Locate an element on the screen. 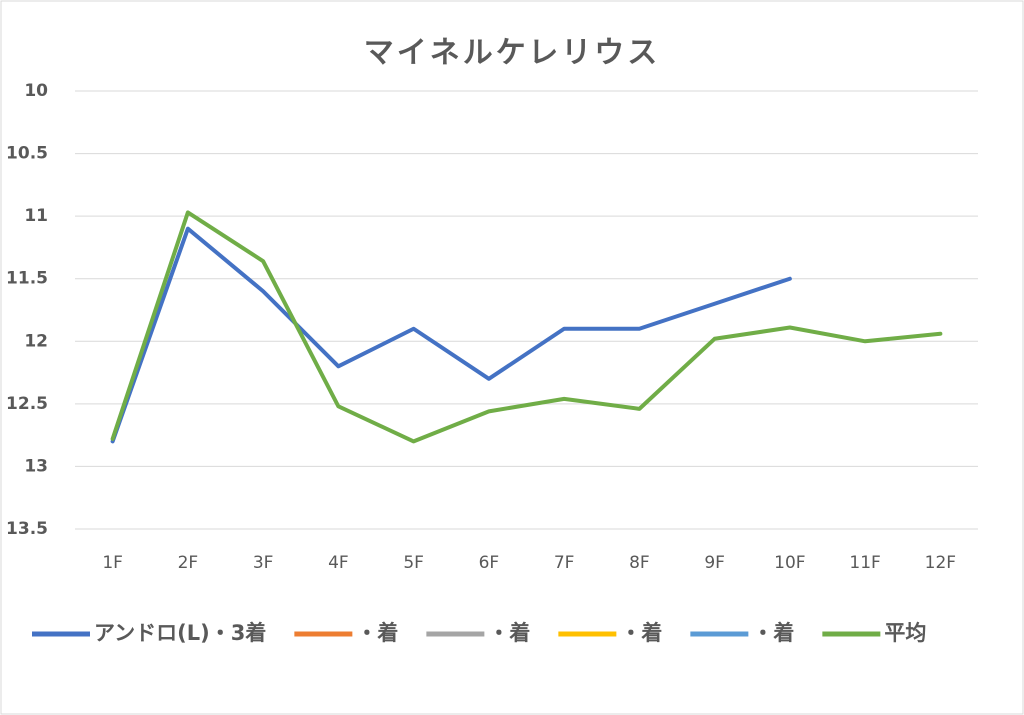 The width and height of the screenshot is (1024, 715). y-tick-label: 13 is located at coordinates (36, 466).